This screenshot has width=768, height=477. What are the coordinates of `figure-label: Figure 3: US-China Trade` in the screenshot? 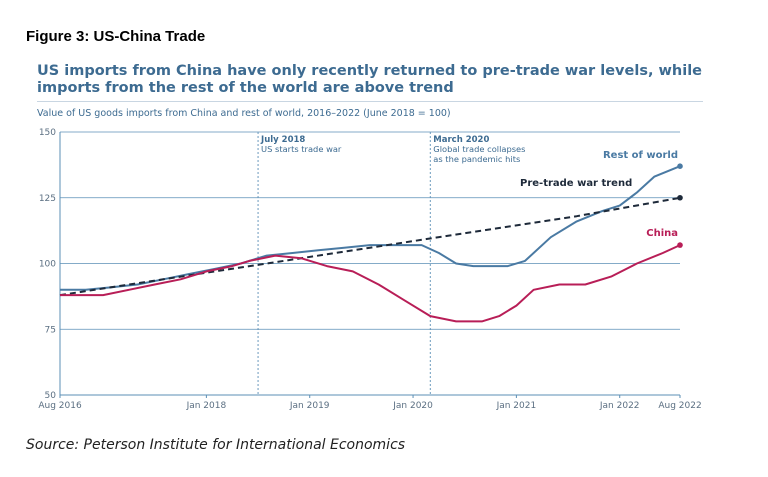 It's located at (116, 36).